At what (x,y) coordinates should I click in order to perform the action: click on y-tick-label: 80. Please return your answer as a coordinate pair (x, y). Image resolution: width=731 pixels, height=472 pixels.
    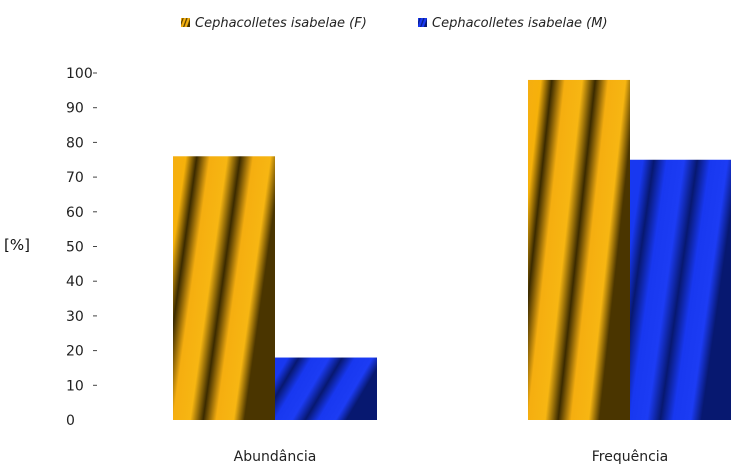
    Looking at the image, I should click on (75, 143).